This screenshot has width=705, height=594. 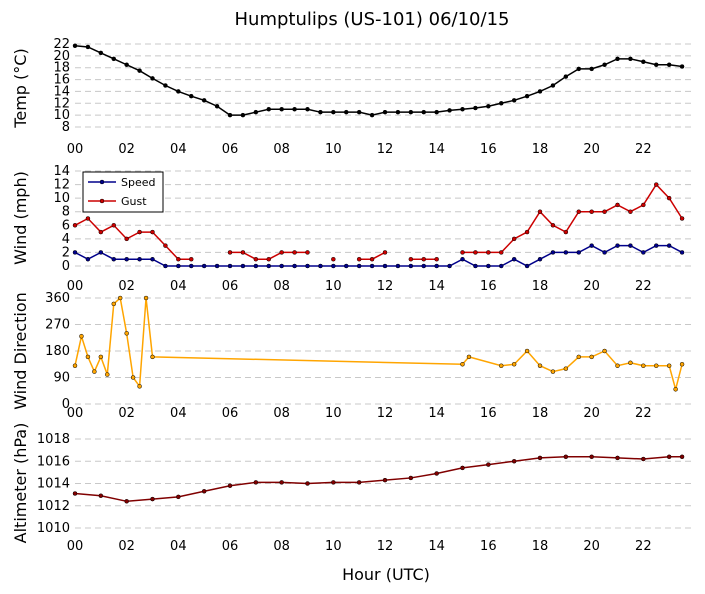 I want to click on y-tick-label: 1018, so click(x=53, y=439).